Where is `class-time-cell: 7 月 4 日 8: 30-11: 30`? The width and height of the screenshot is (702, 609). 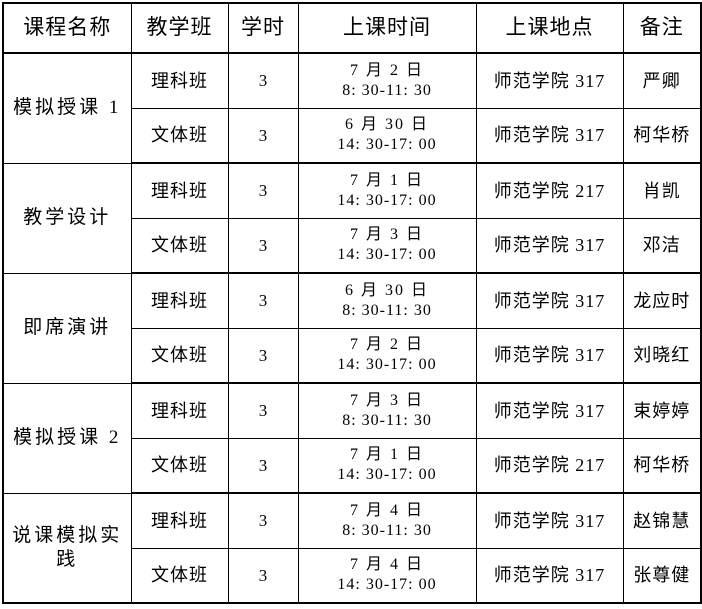 class-time-cell: 7 月 4 日 8: 30-11: 30 is located at coordinates (387, 520).